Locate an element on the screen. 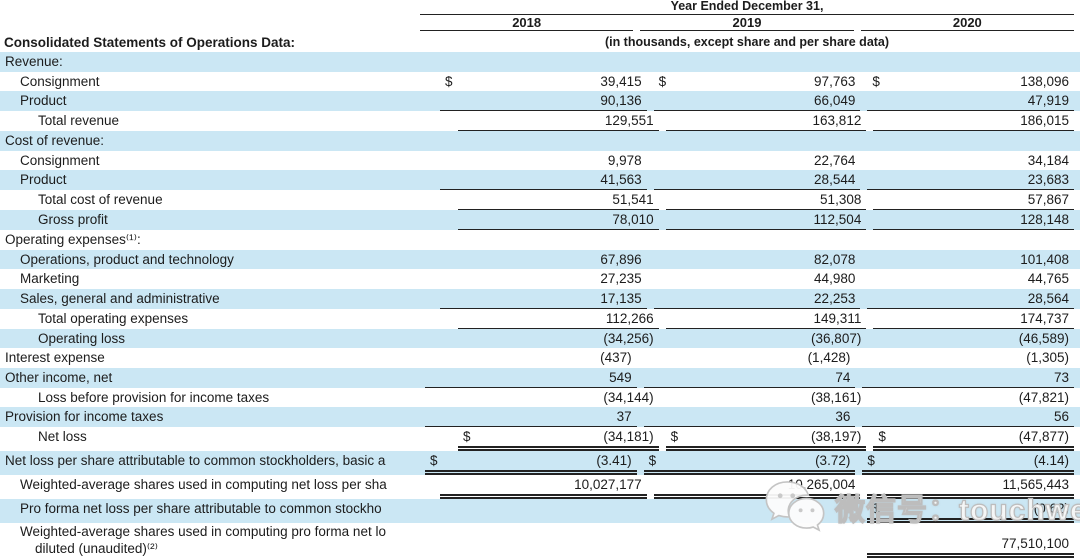 The height and width of the screenshot is (559, 1080). cell-value: 149,311 is located at coordinates (837, 318).